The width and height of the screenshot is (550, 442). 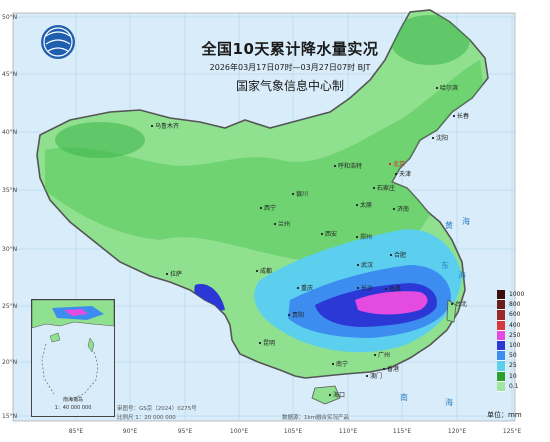 I want to click on lat-label: 40°N, so click(x=9, y=132).